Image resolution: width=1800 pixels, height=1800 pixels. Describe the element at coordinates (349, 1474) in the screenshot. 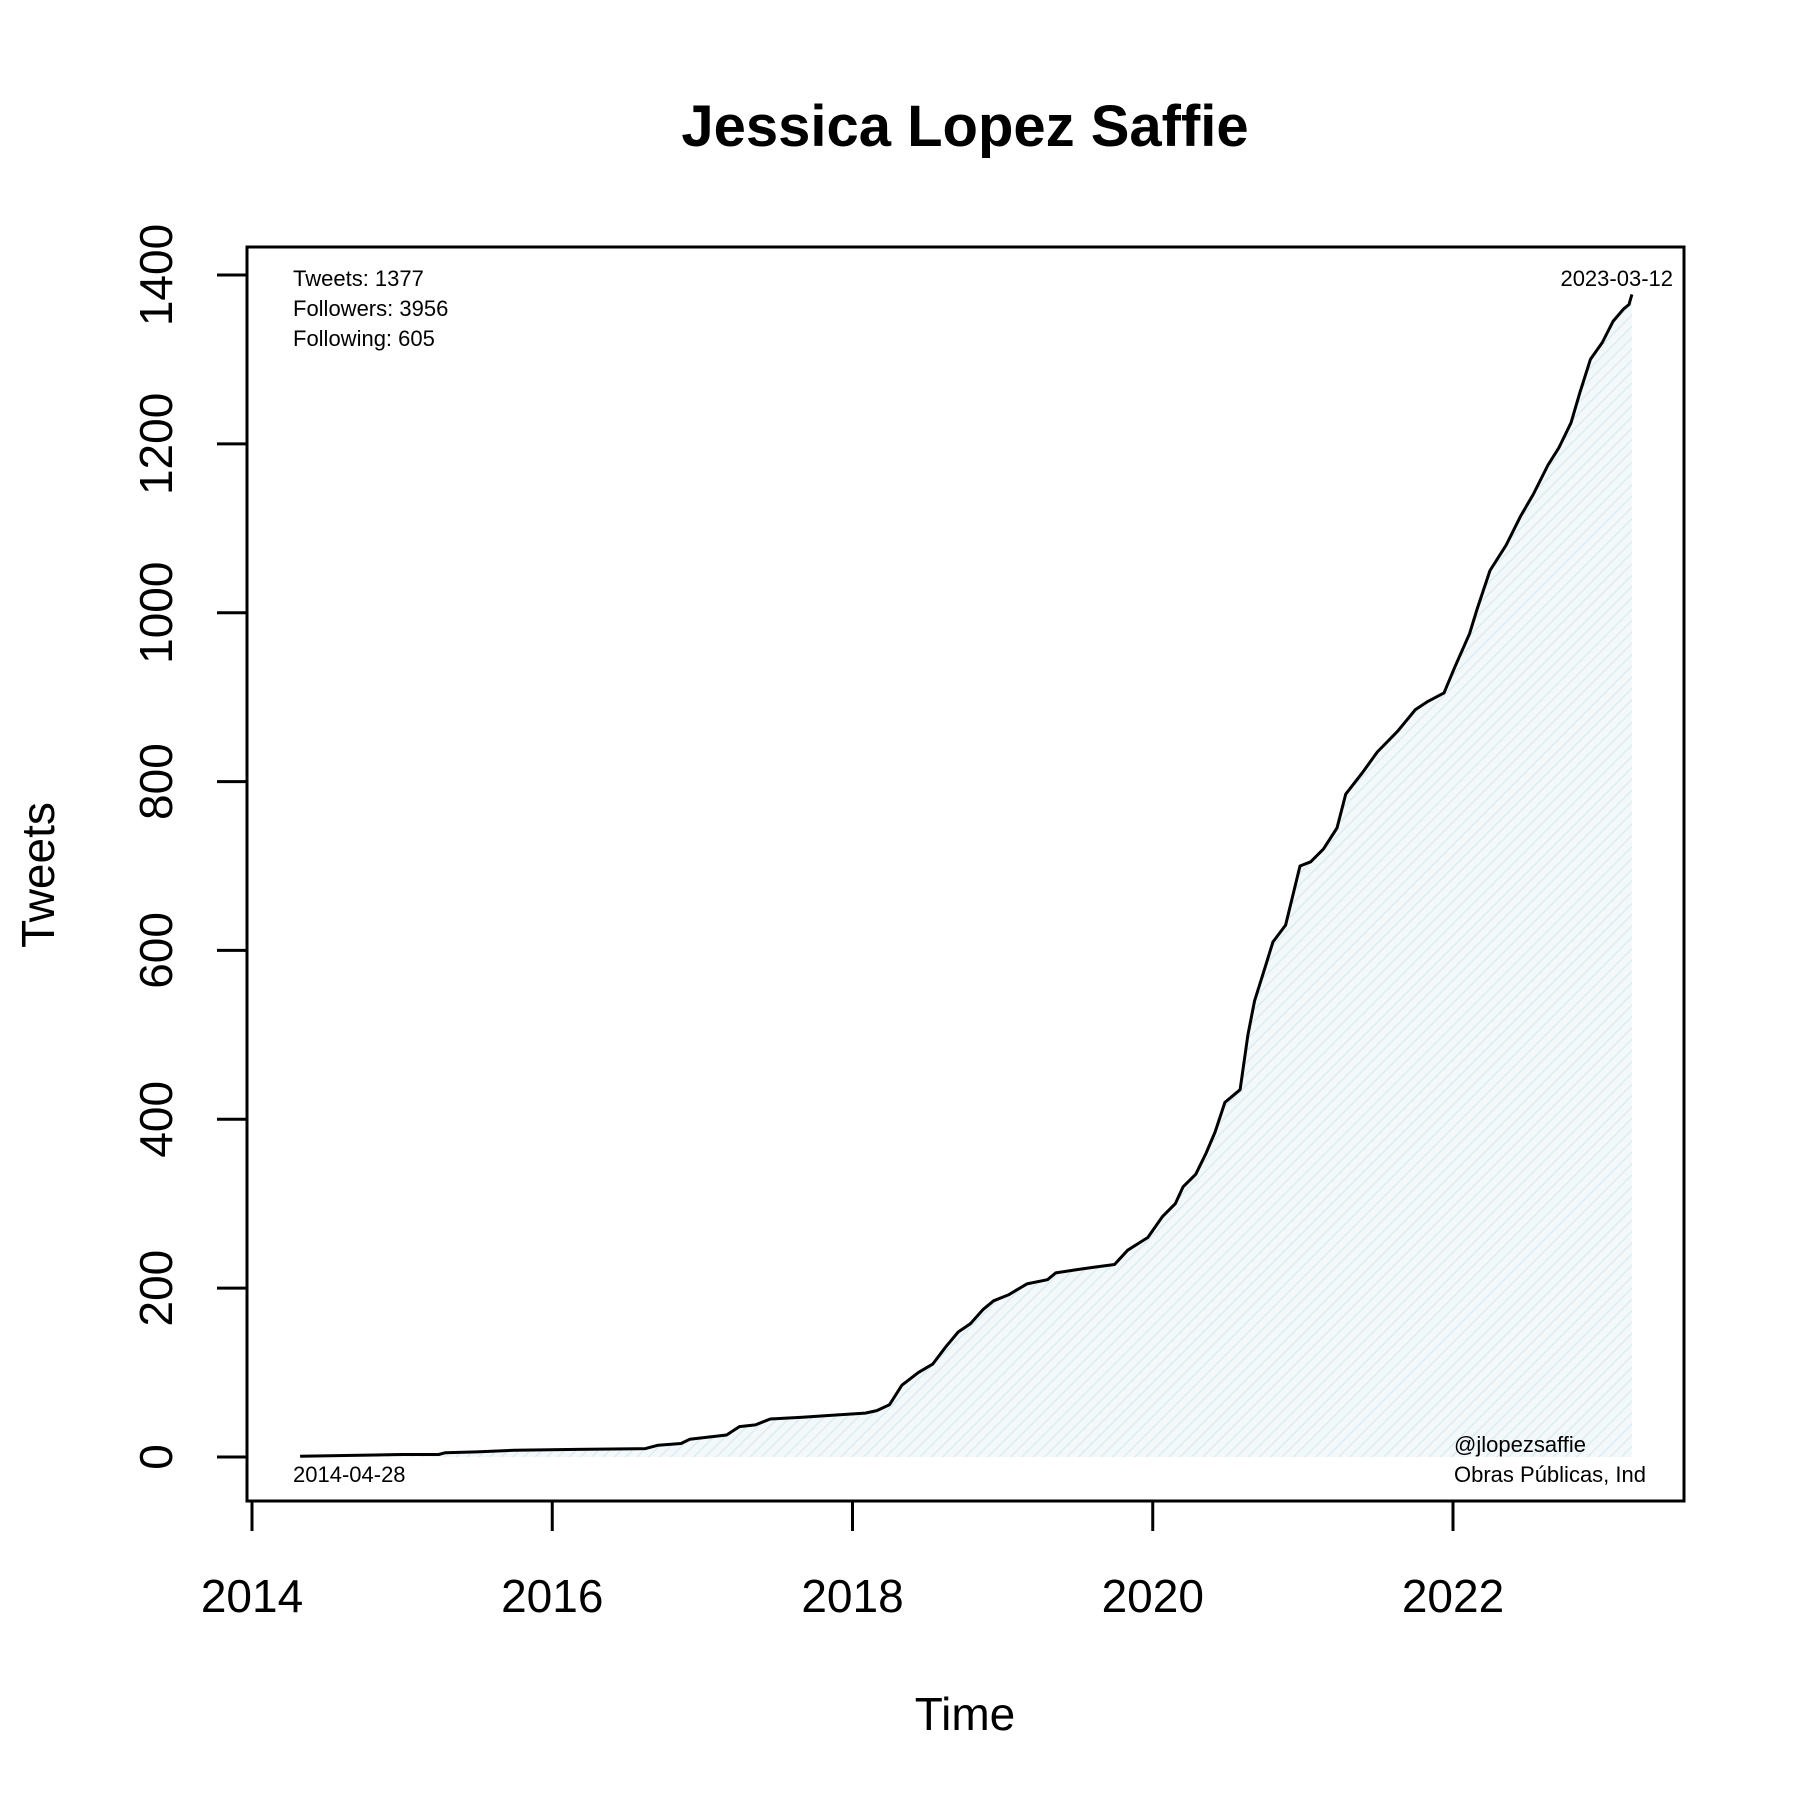

I see `start-date-label: 2014-04-28` at that location.